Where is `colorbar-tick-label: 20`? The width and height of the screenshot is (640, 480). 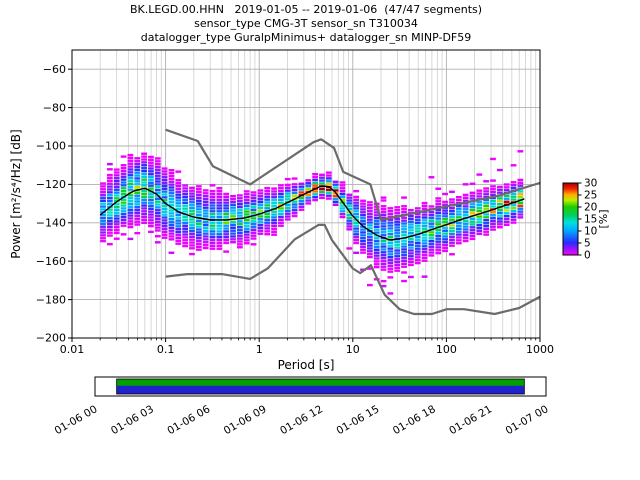
colorbar-tick-label: 20 is located at coordinates (590, 208).